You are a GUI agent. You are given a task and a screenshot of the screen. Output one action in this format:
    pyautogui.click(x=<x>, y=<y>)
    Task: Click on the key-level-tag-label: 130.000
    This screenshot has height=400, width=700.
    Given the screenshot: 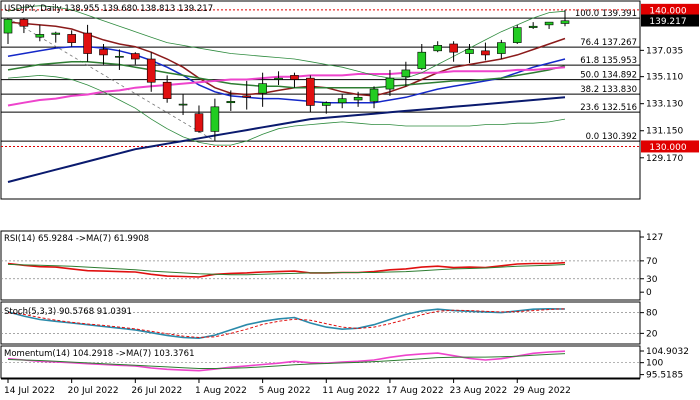 What is the action you would take?
    pyautogui.click(x=667, y=148)
    